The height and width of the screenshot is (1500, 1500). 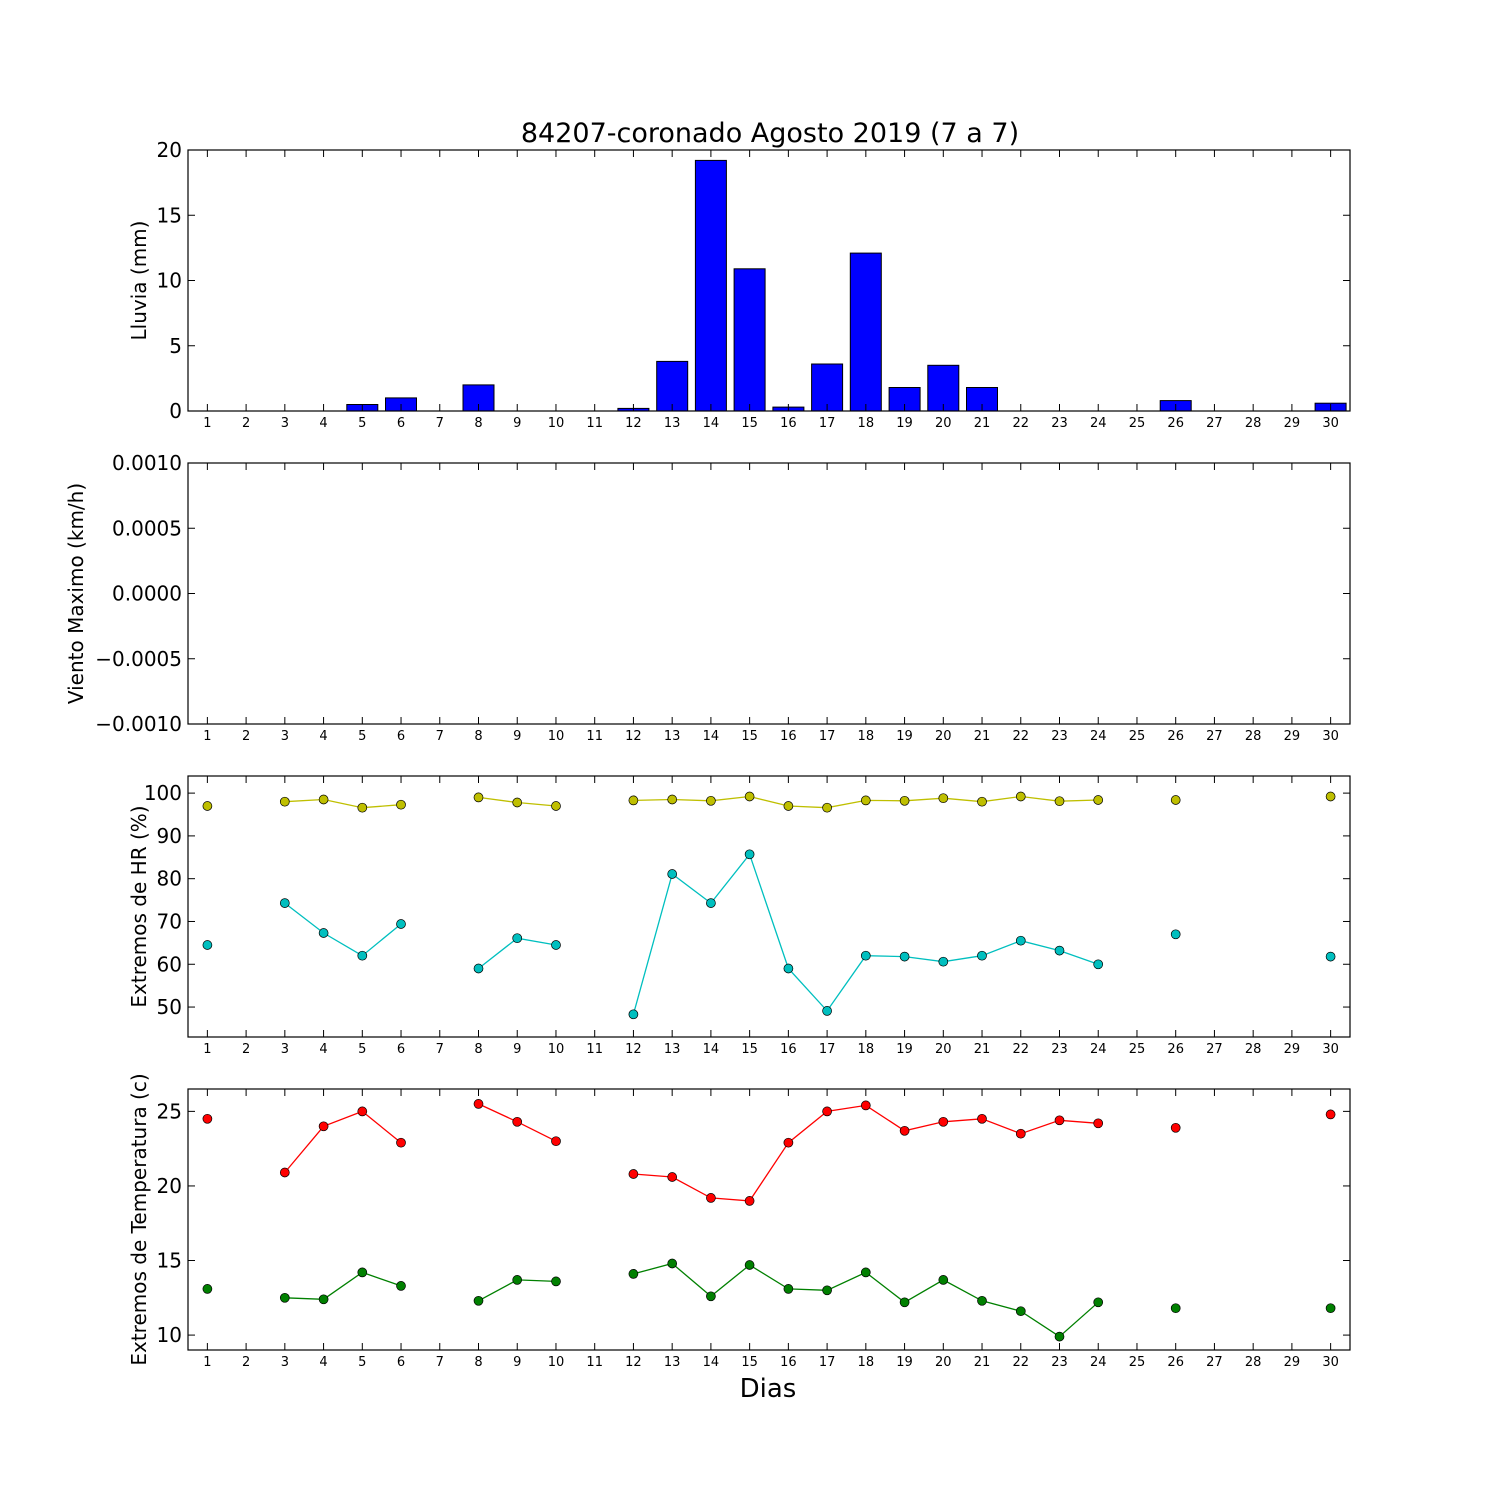 I want to click on ylabel-wind: Viento Maximo (km/h), so click(x=76, y=593).